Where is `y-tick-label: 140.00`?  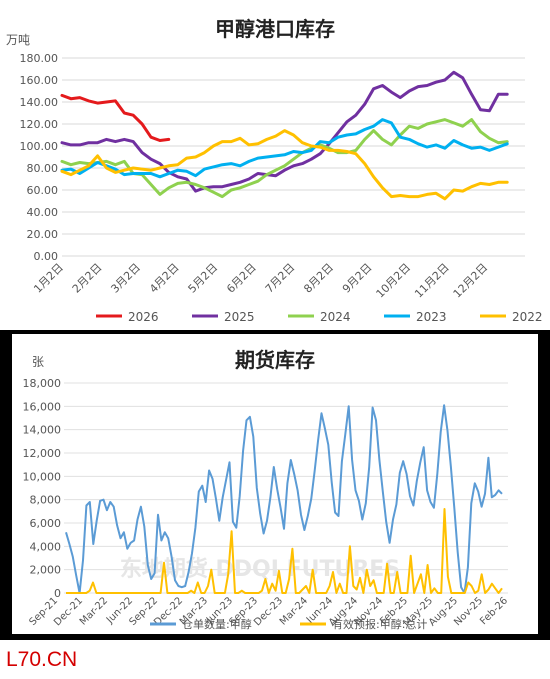
y-tick-label: 140.00 is located at coordinates (39, 102).